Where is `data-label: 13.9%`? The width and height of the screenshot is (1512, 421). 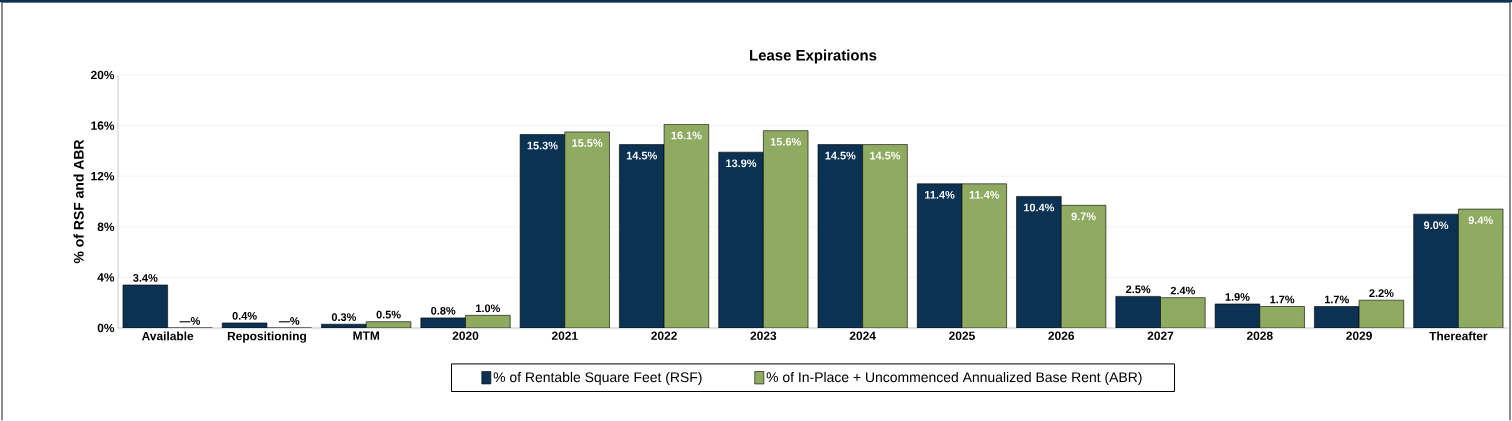
data-label: 13.9% is located at coordinates (741, 163).